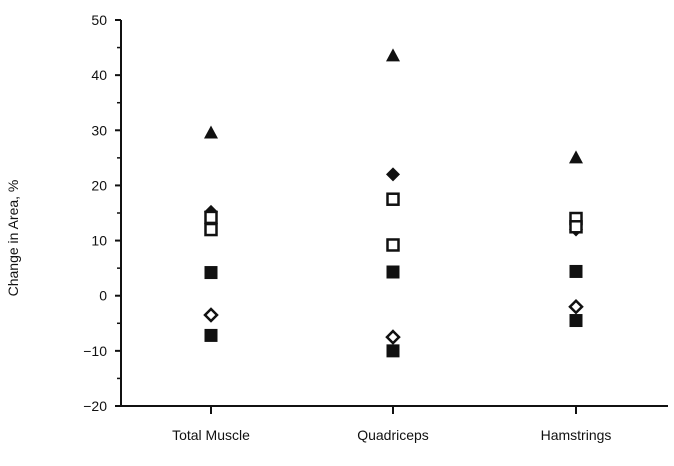 The height and width of the screenshot is (466, 674). What do you see at coordinates (393, 174) in the screenshot?
I see `filled-diamond-point` at bounding box center [393, 174].